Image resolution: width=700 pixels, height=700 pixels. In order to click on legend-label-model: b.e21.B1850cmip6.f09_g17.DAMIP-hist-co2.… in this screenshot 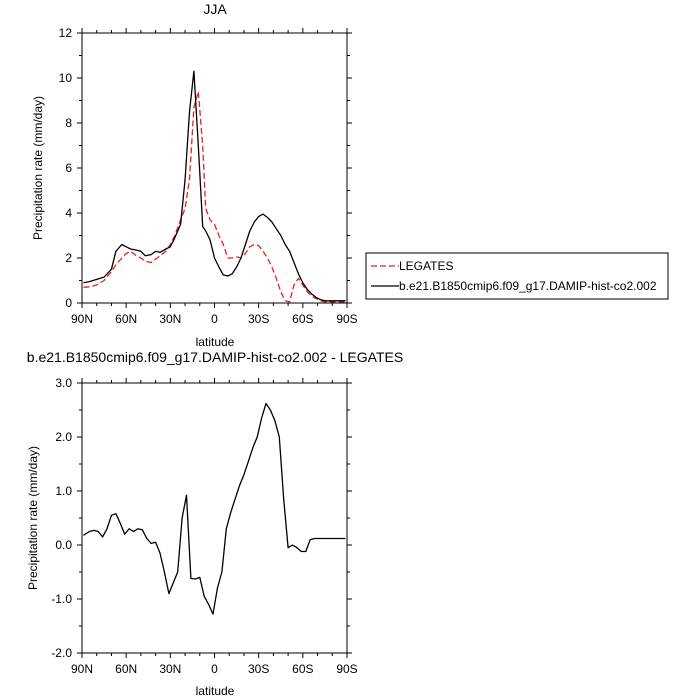, I will do `click(528, 286)`.